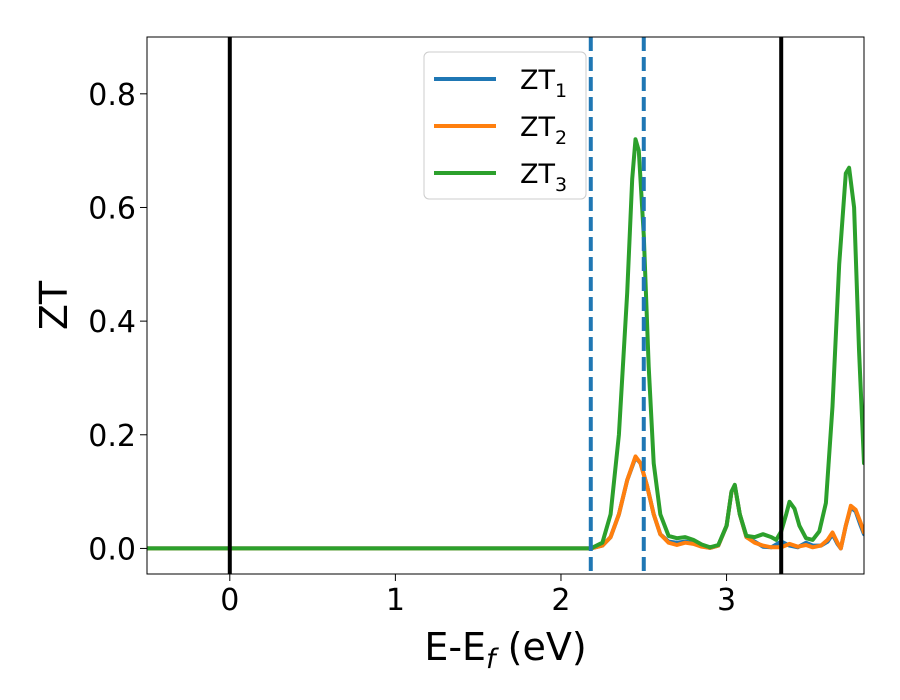 The image size is (900, 700). I want to click on x-tick-label: 1, so click(395, 600).